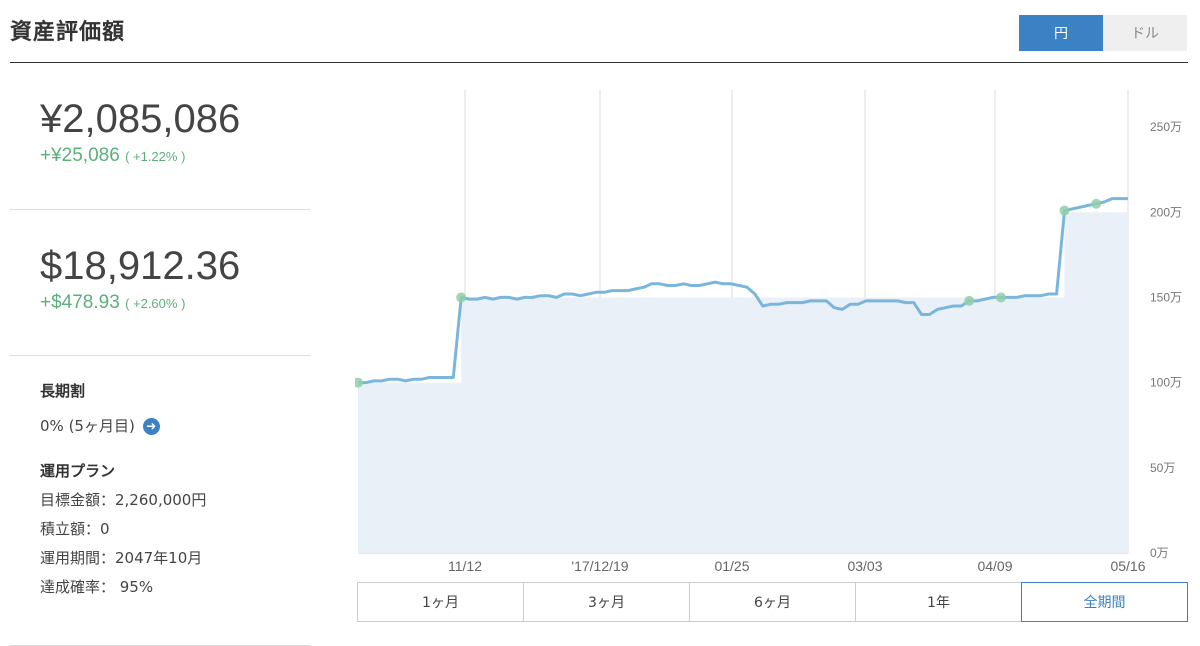 This screenshot has height=646, width=1200. I want to click on period-6m-button: 6ヶ月, so click(772, 602).